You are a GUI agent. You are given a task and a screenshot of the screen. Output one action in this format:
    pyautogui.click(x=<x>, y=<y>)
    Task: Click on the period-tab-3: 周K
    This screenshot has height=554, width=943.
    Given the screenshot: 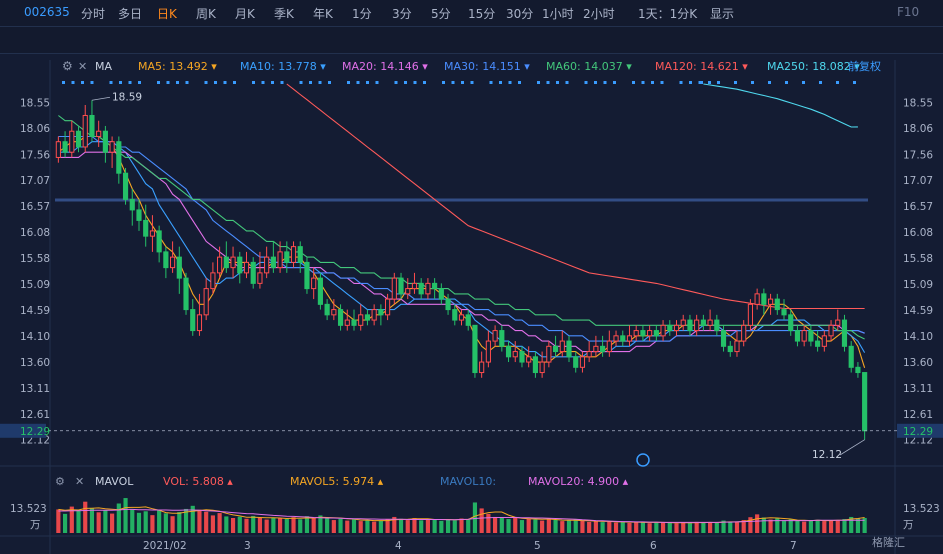 What is the action you would take?
    pyautogui.click(x=206, y=14)
    